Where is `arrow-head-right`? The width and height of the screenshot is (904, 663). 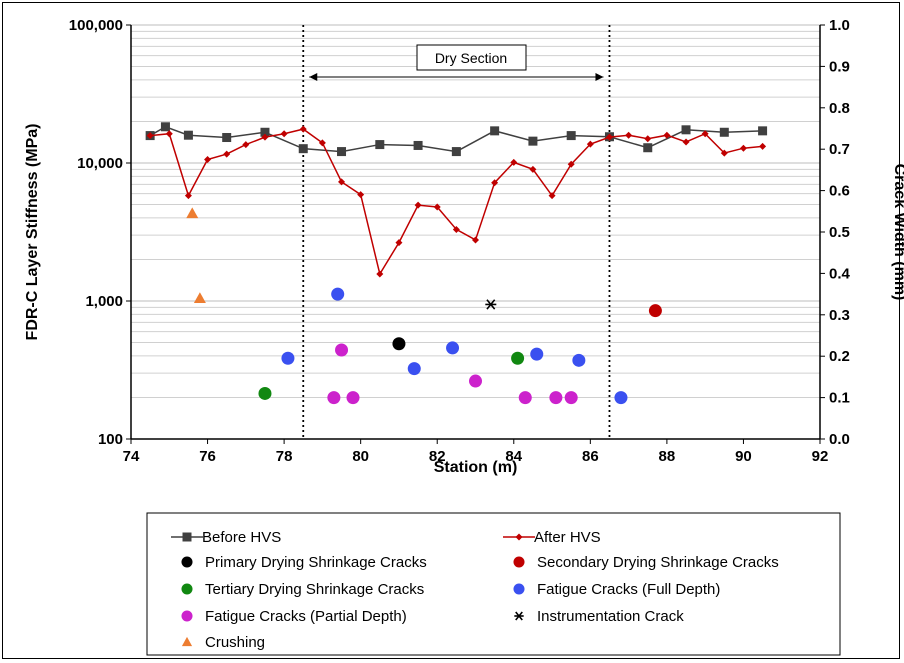 arrow-head-right is located at coordinates (599, 77).